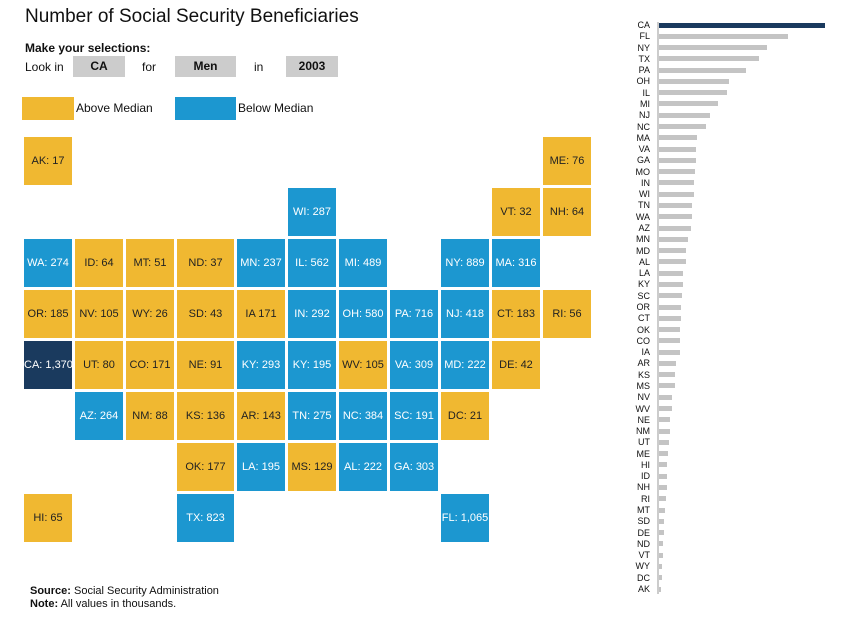  What do you see at coordinates (682, 127) in the screenshot?
I see `bar-nc` at bounding box center [682, 127].